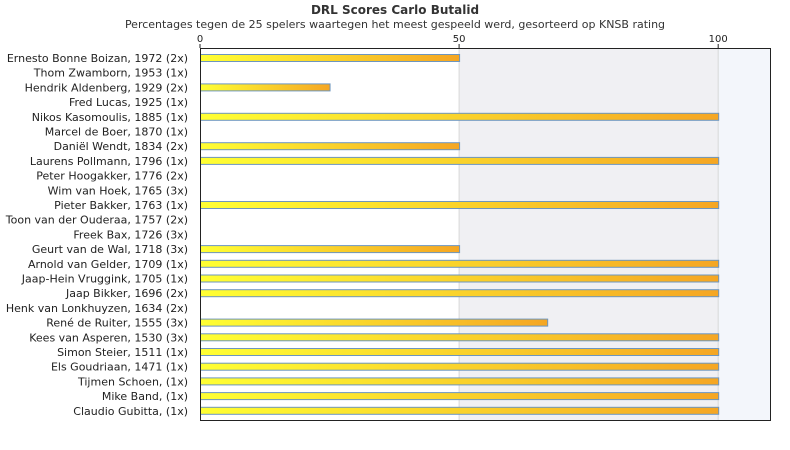  I want to click on x-tick-label: 0, so click(200, 39).